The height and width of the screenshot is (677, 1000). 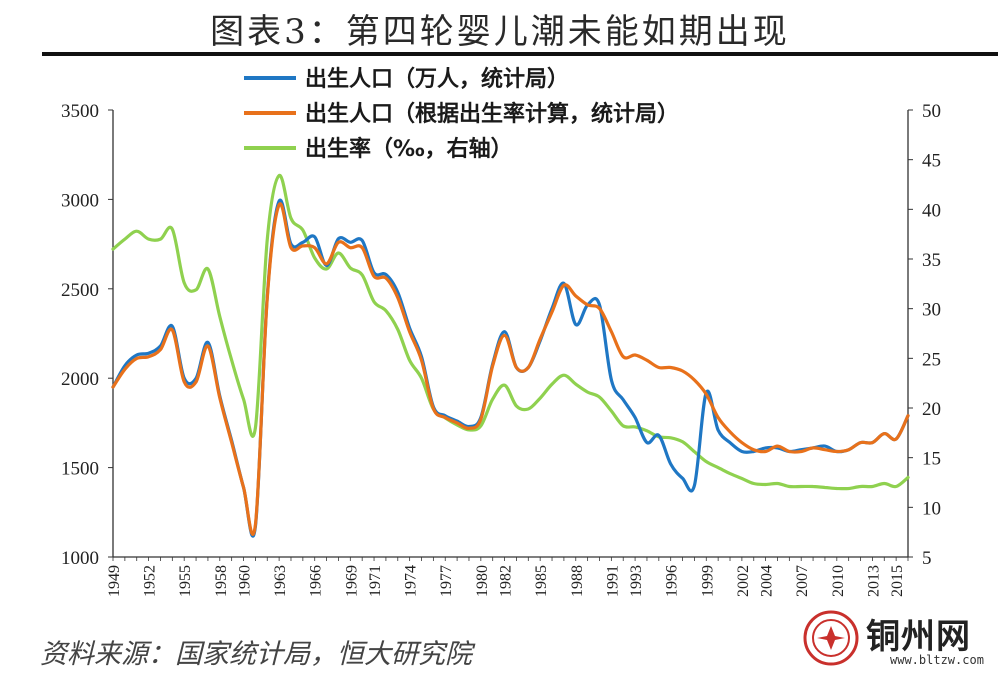 I want to click on x-tick-label: 1999, so click(x=707, y=581).